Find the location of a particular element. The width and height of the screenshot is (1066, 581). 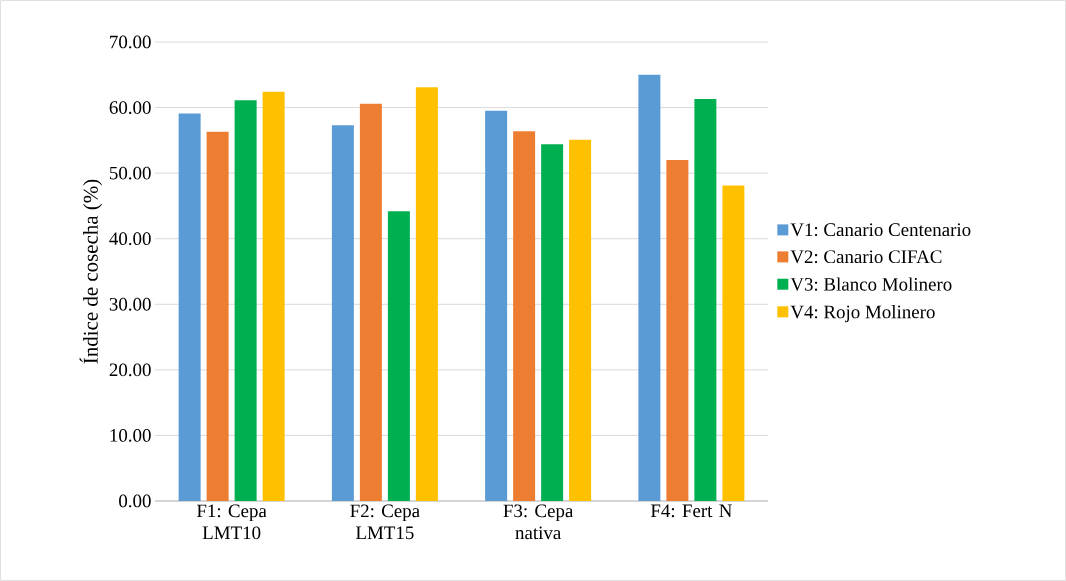

y-tick-label: 70.00 is located at coordinates (130, 42).